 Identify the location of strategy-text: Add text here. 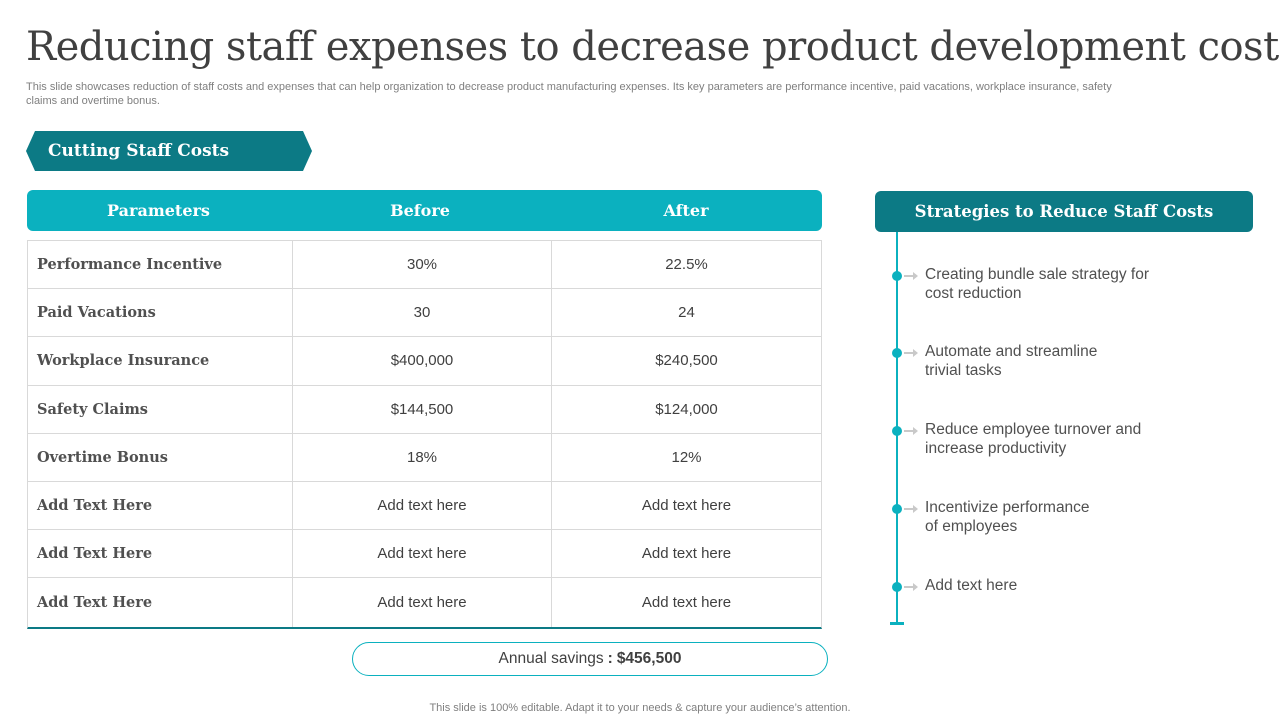
(1045, 585).